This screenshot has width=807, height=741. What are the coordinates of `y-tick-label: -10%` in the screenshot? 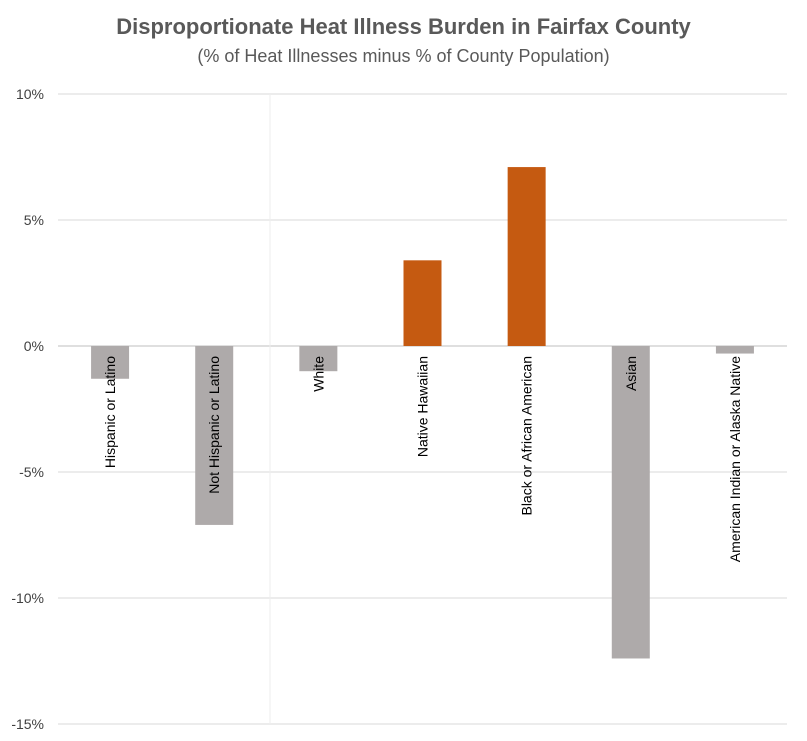 It's located at (27, 598).